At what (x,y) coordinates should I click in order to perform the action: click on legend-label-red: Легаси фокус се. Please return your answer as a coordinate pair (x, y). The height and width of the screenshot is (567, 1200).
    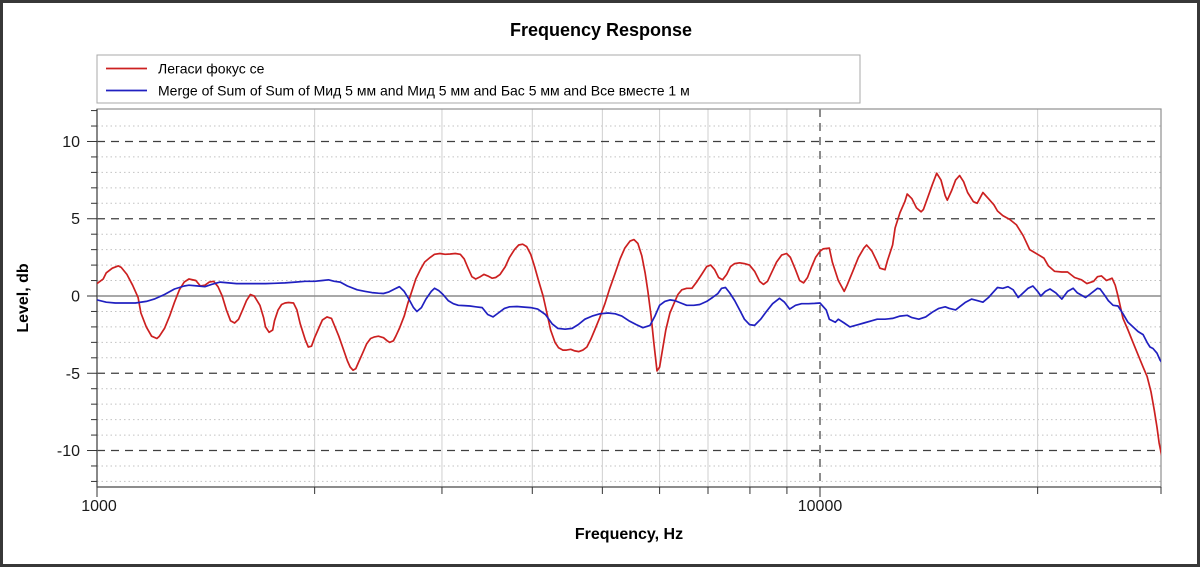
    Looking at the image, I should click on (211, 69).